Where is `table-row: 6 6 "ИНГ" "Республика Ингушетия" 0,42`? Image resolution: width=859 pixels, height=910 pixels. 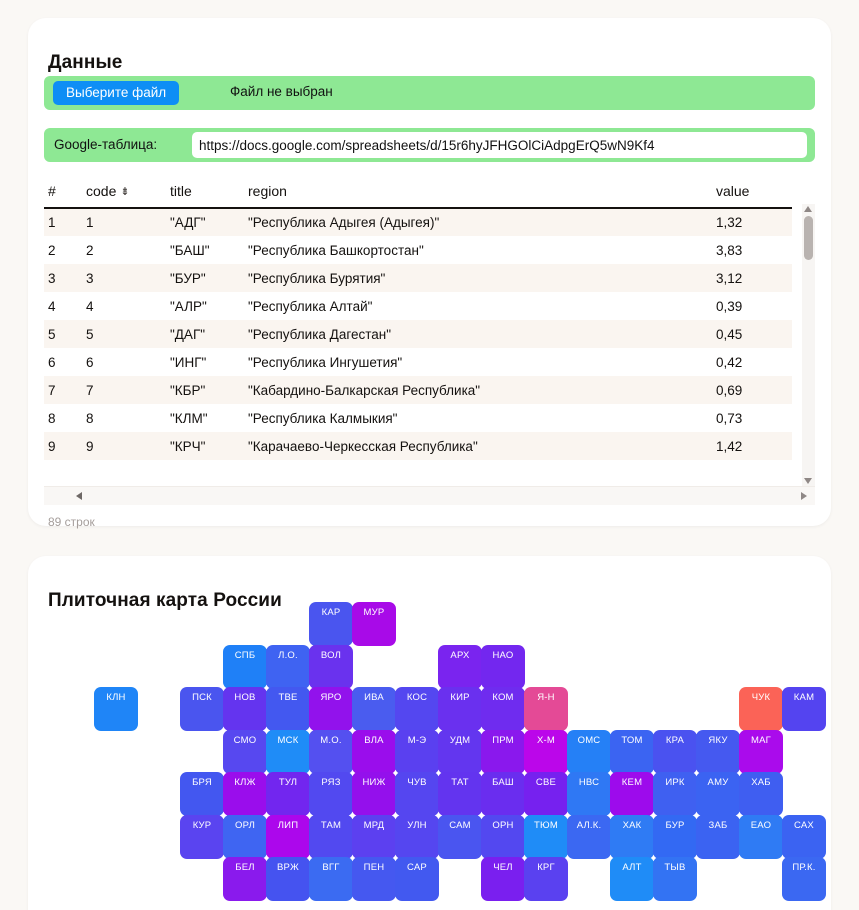
table-row: 6 6 "ИНГ" "Республика Ингушетия" 0,42 is located at coordinates (418, 362).